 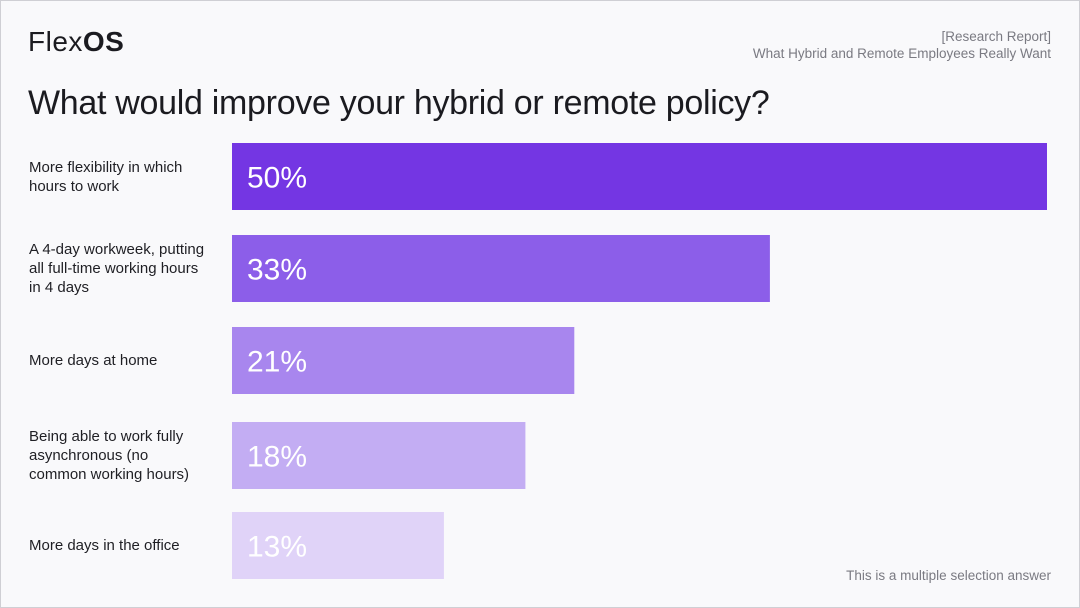 What do you see at coordinates (55, 41) in the screenshot?
I see `brand-name-light: Flex` at bounding box center [55, 41].